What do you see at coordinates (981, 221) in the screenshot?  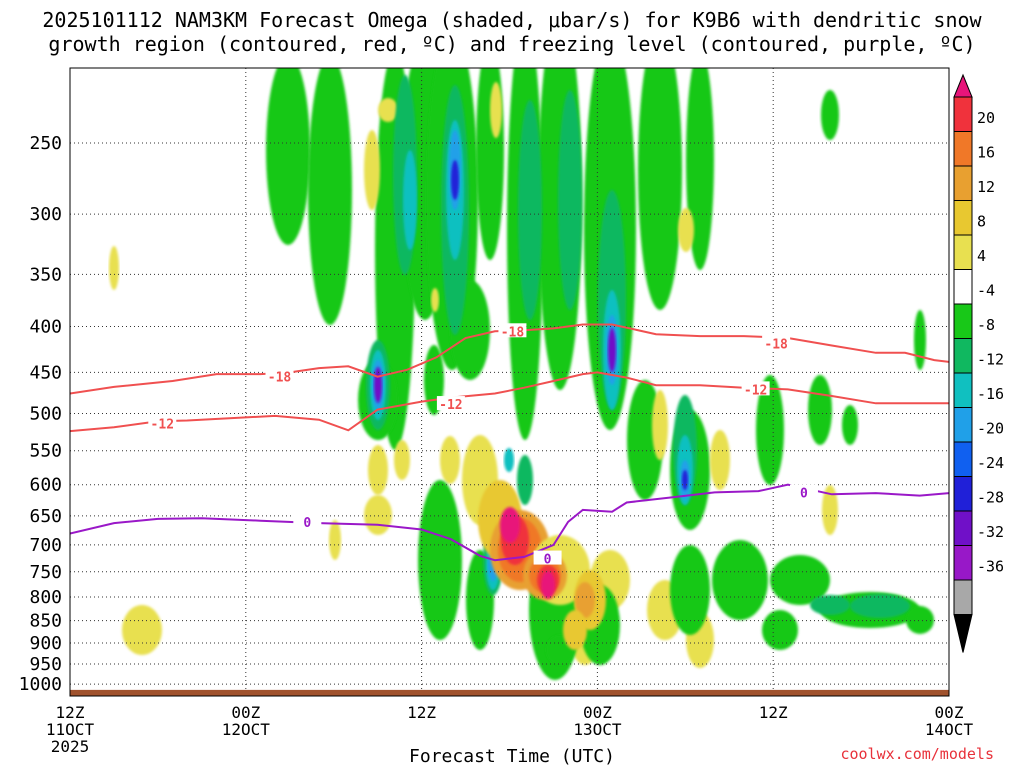 I see `colorbar-label: 8` at bounding box center [981, 221].